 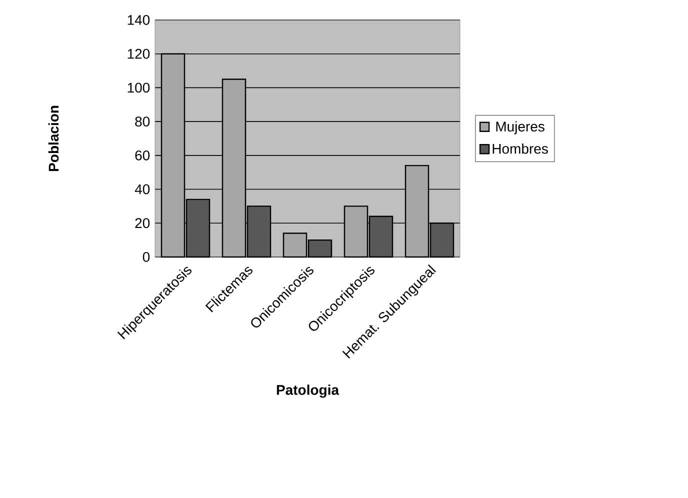 I want to click on x-axis-title: Patologia, so click(x=308, y=391).